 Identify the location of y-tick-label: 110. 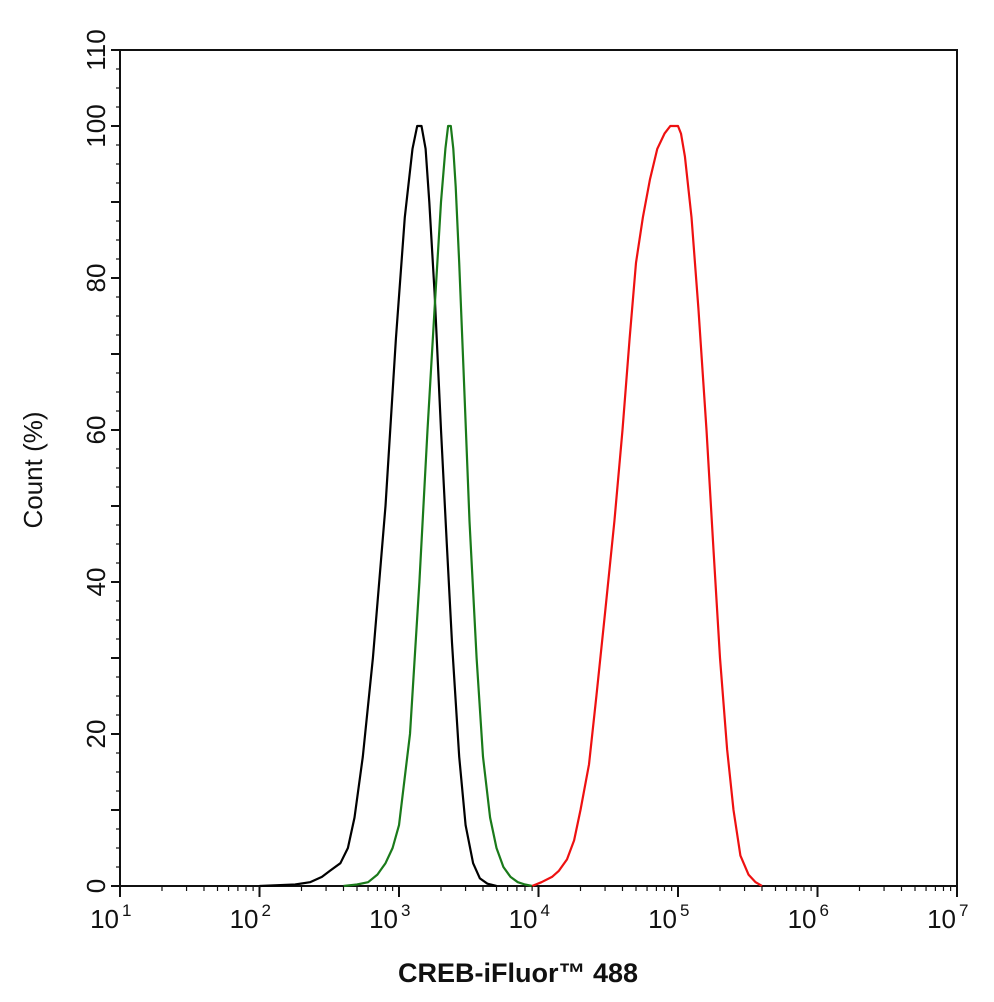
(96, 49).